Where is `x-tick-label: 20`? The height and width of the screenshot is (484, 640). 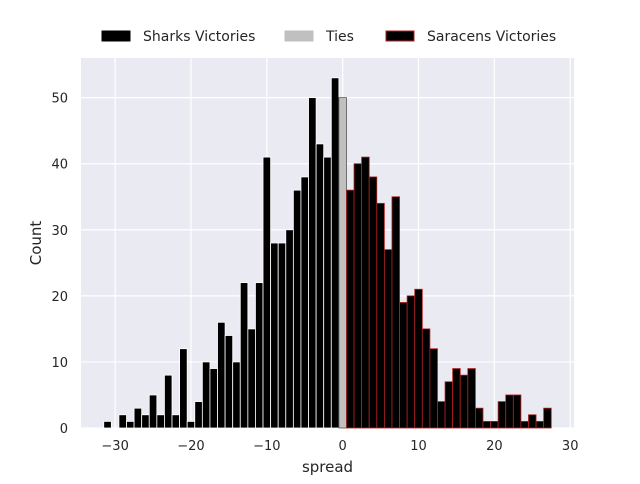
x-tick-label: 20 is located at coordinates (494, 446).